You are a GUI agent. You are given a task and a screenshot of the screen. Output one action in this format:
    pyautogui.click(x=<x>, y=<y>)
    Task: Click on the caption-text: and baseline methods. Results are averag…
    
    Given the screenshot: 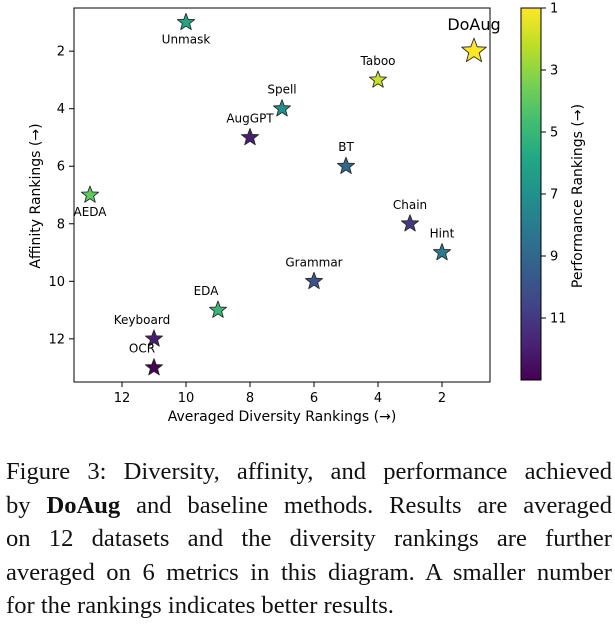 What is the action you would take?
    pyautogui.click(x=366, y=505)
    